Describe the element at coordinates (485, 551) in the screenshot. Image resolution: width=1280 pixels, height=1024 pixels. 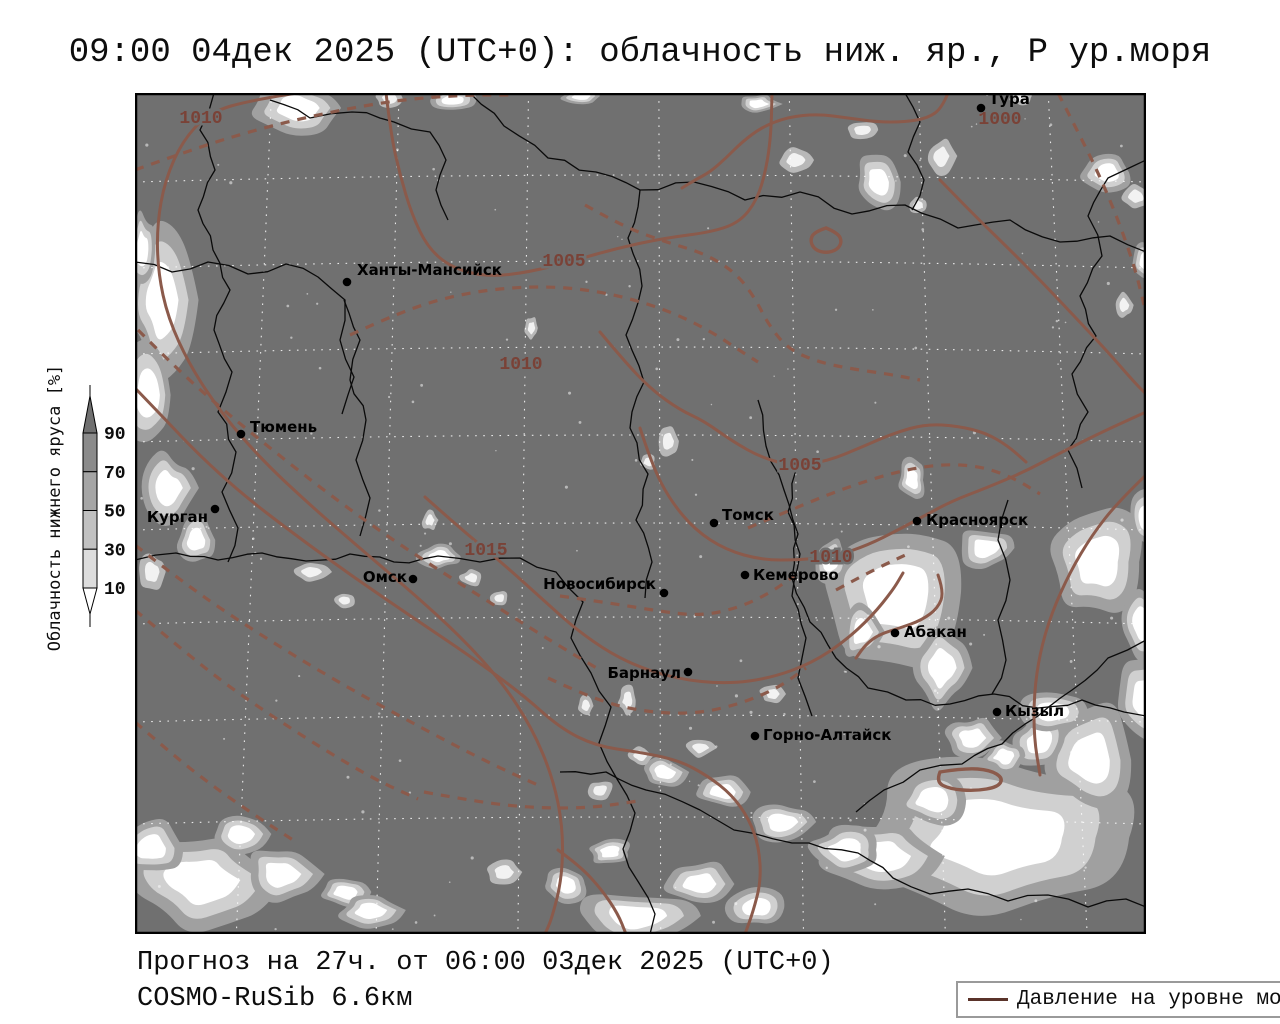
I see `isobar-label: 1015` at that location.